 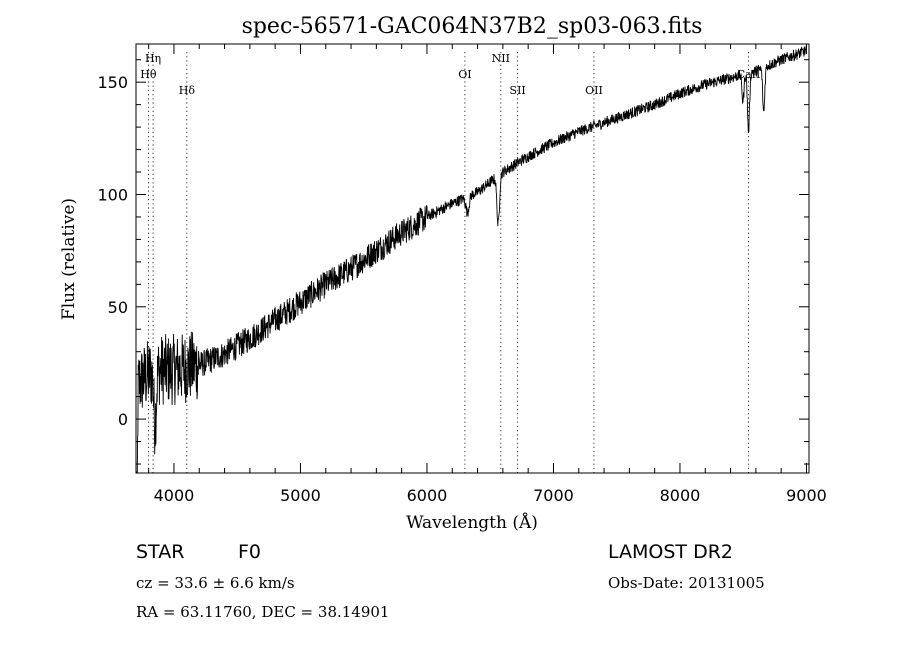 I want to click on line-marker-label: NII, so click(x=501, y=58).